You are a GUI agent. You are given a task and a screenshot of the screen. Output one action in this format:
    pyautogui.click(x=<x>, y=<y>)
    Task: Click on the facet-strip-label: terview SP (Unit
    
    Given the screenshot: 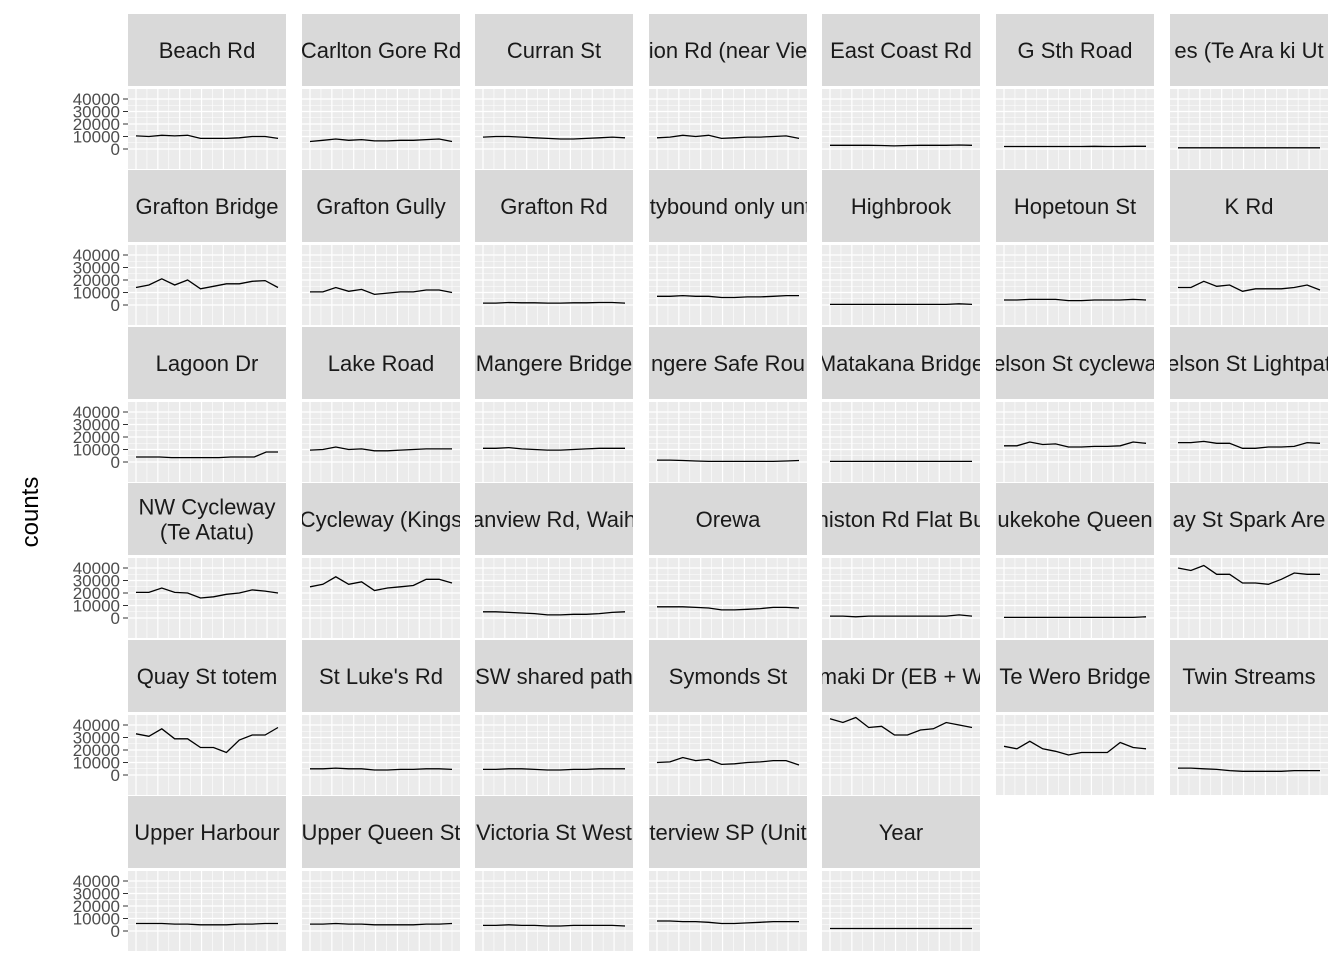 What is the action you would take?
    pyautogui.click(x=727, y=832)
    